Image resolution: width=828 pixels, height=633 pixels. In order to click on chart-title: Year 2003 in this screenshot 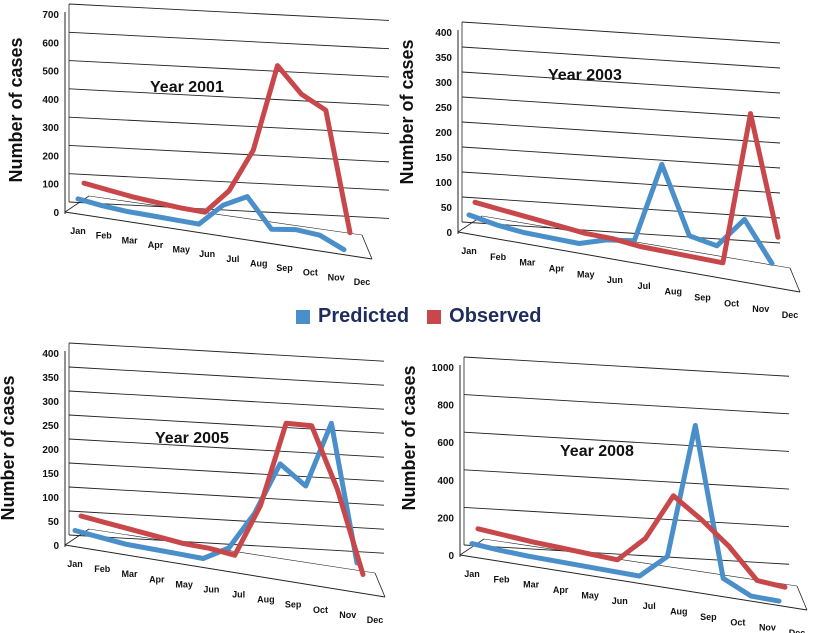, I will do `click(585, 75)`.